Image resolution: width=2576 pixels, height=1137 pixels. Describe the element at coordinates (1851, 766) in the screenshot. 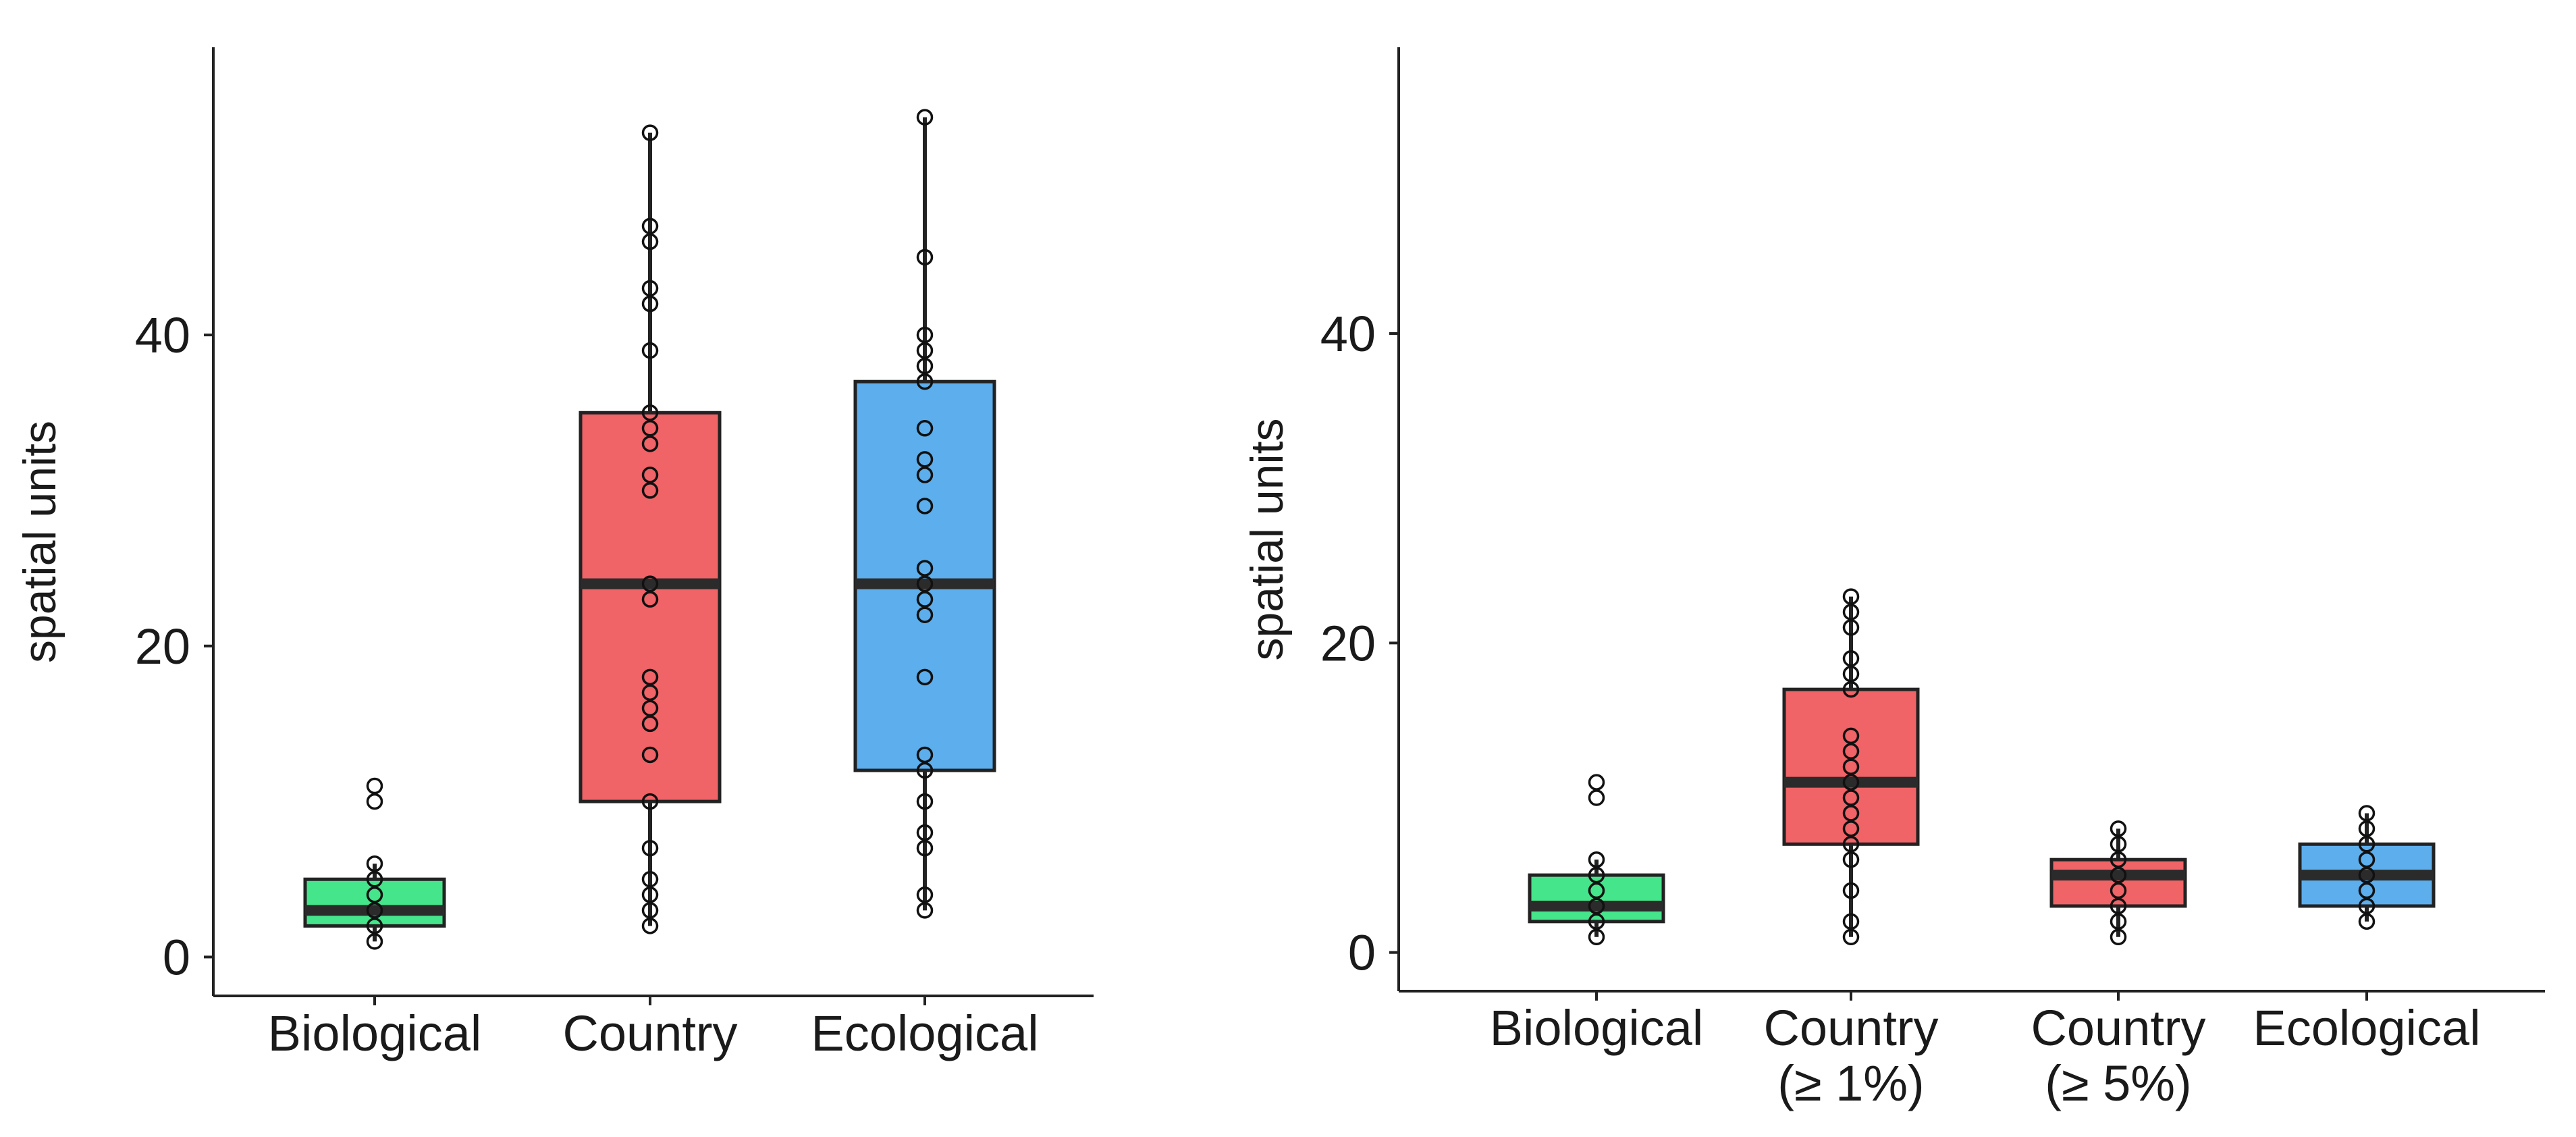

I see `box-iqr` at that location.